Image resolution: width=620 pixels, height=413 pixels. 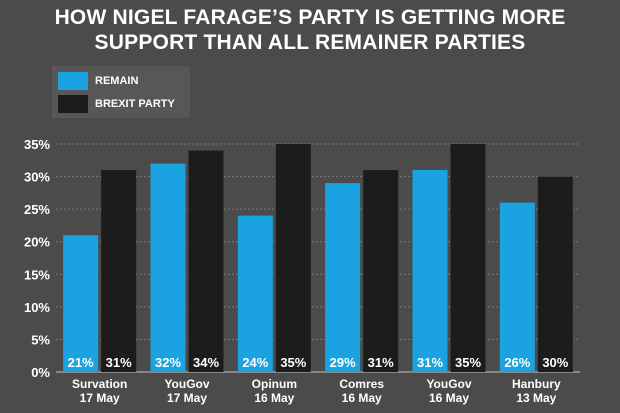 I want to click on y-tick-label: 30%, so click(x=37, y=177).